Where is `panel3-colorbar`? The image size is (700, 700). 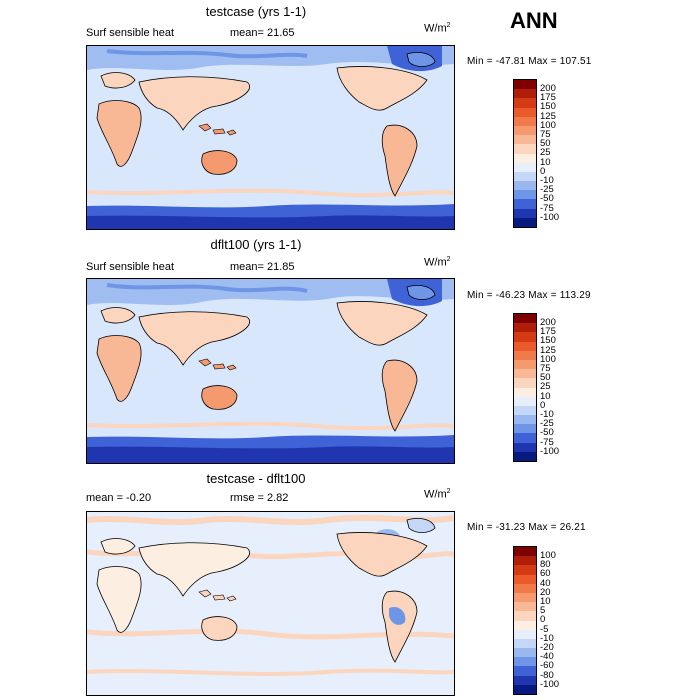
panel3-colorbar is located at coordinates (525, 620).